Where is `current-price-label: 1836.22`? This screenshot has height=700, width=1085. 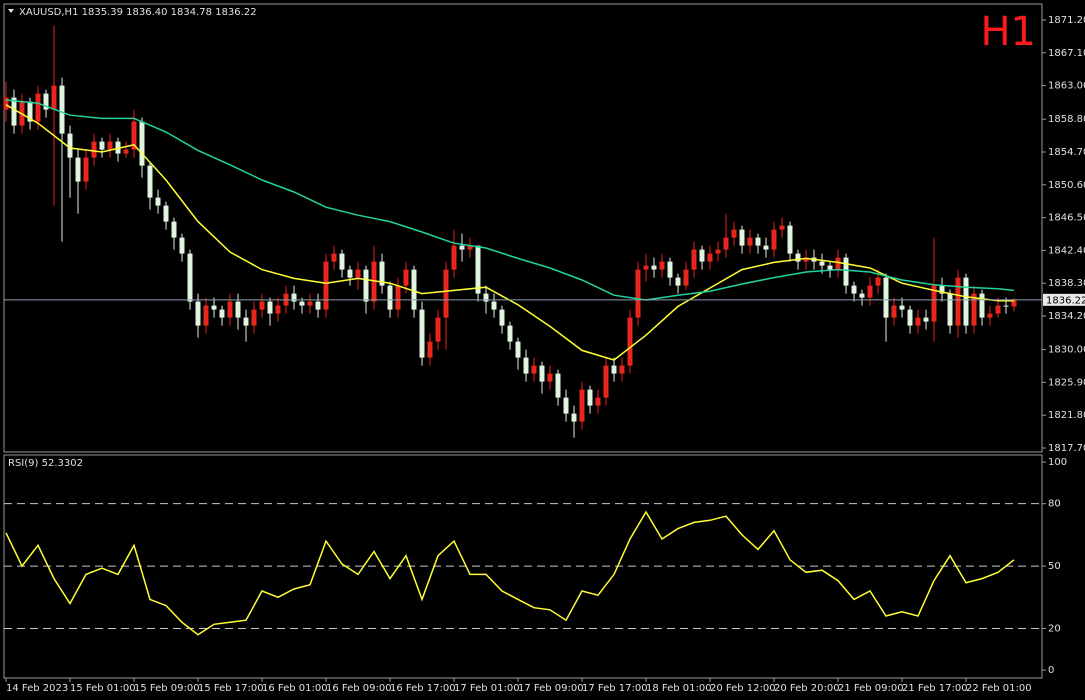 current-price-label: 1836.22 is located at coordinates (1065, 300).